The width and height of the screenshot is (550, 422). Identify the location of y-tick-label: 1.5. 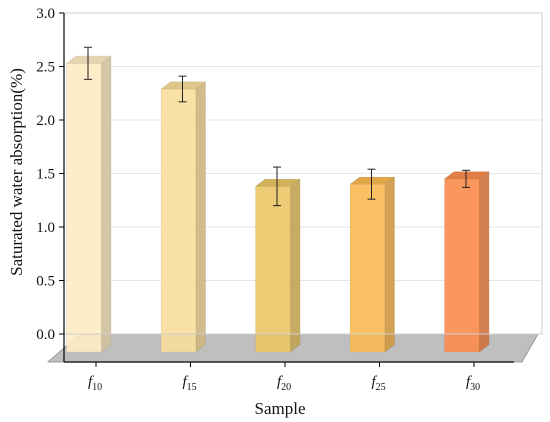
(45, 175).